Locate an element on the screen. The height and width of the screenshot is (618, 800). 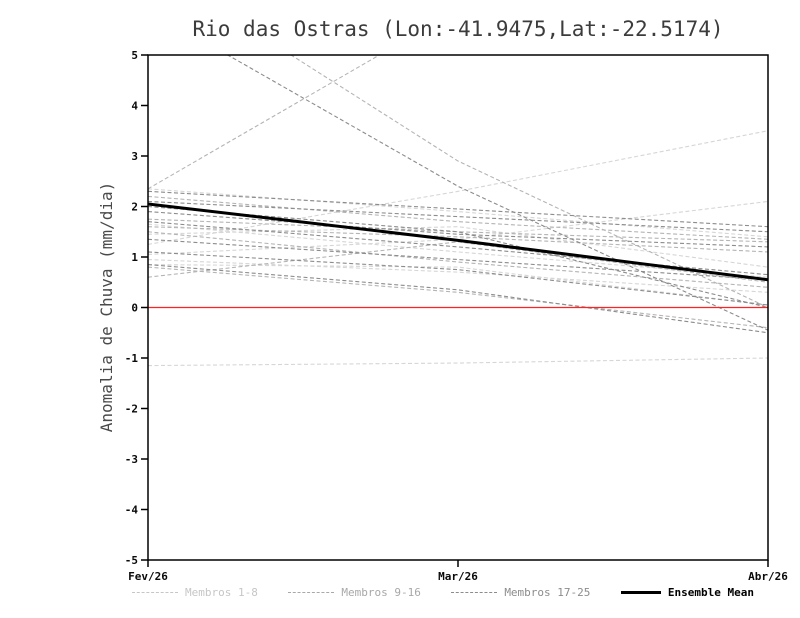
ensemble-mean-line is located at coordinates (458, 242).